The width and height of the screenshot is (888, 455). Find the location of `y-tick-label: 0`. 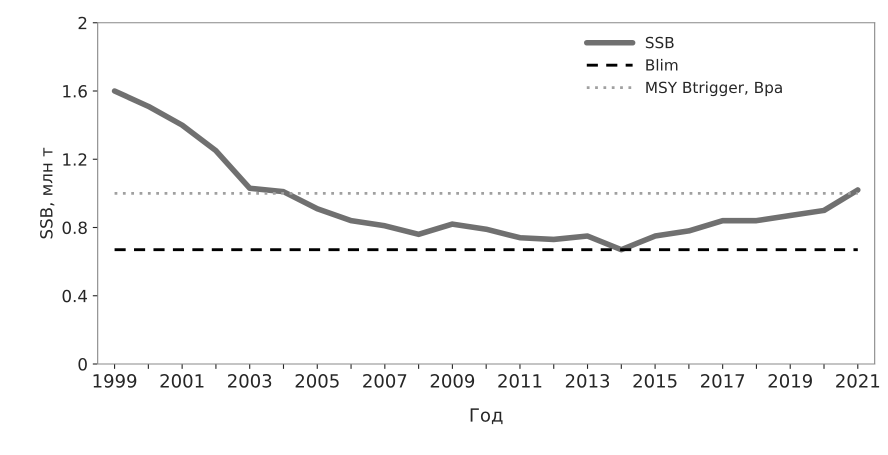

y-tick-label: 0 is located at coordinates (82, 364).